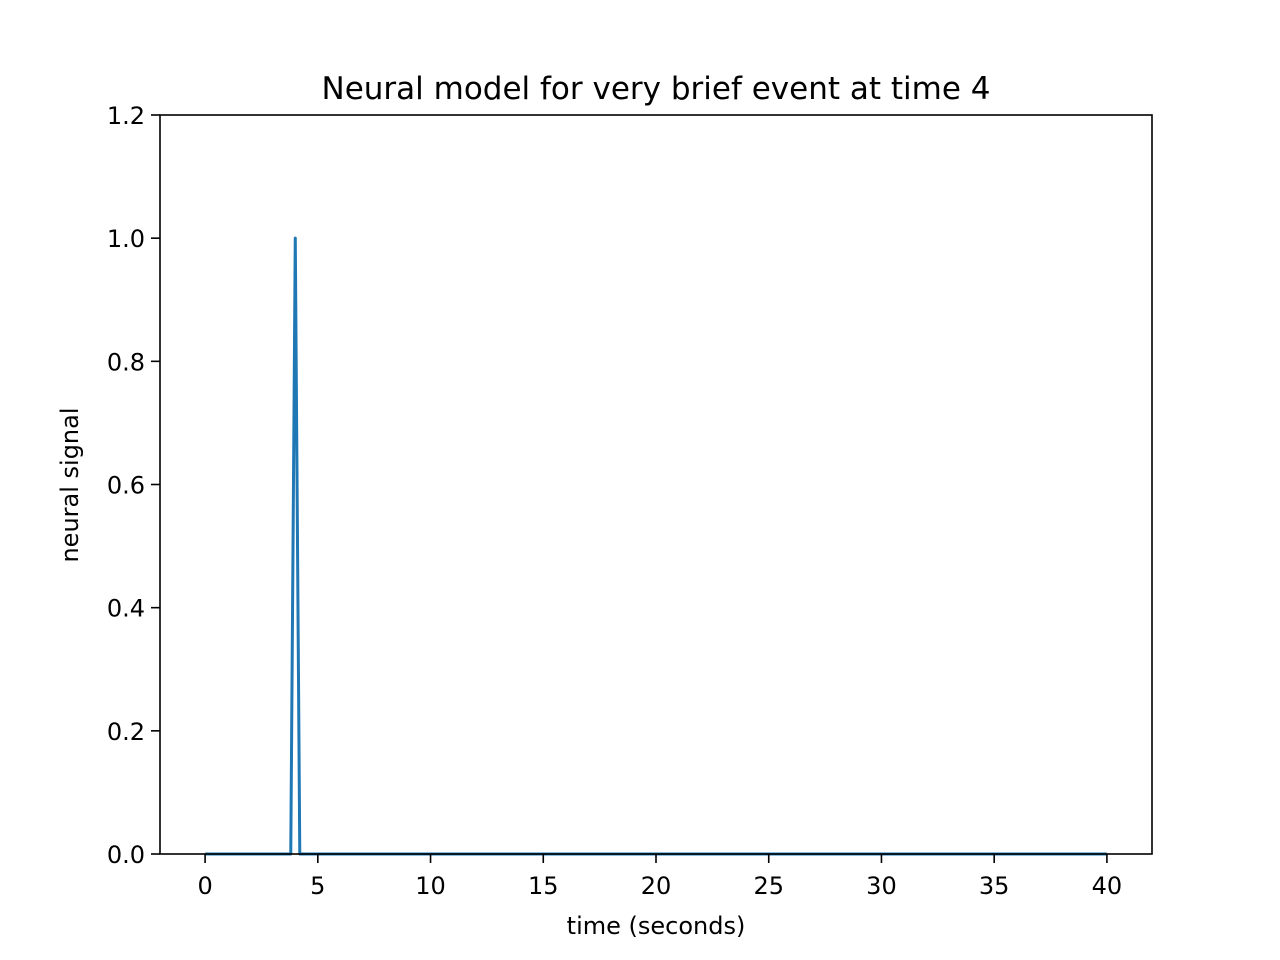  Describe the element at coordinates (126, 116) in the screenshot. I see `y-tick-label: 1.2` at that location.